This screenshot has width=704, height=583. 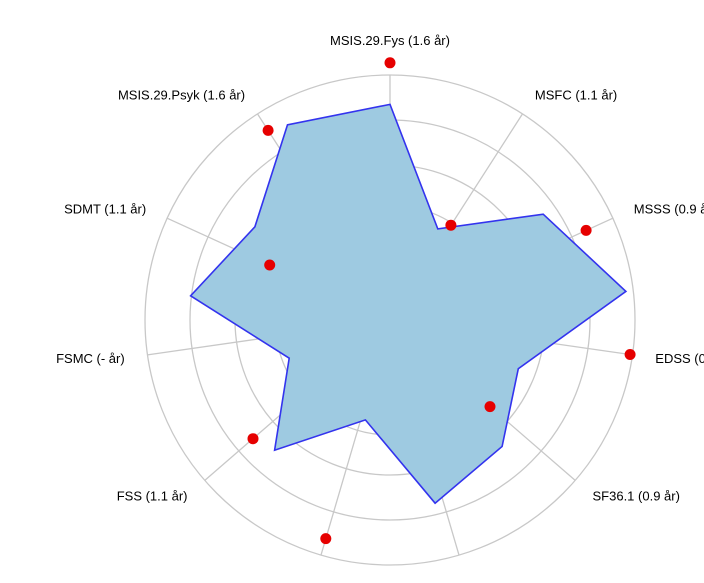 What do you see at coordinates (679, 358) in the screenshot?
I see `axis-label-4: EDSS (0.9 år)` at bounding box center [679, 358].